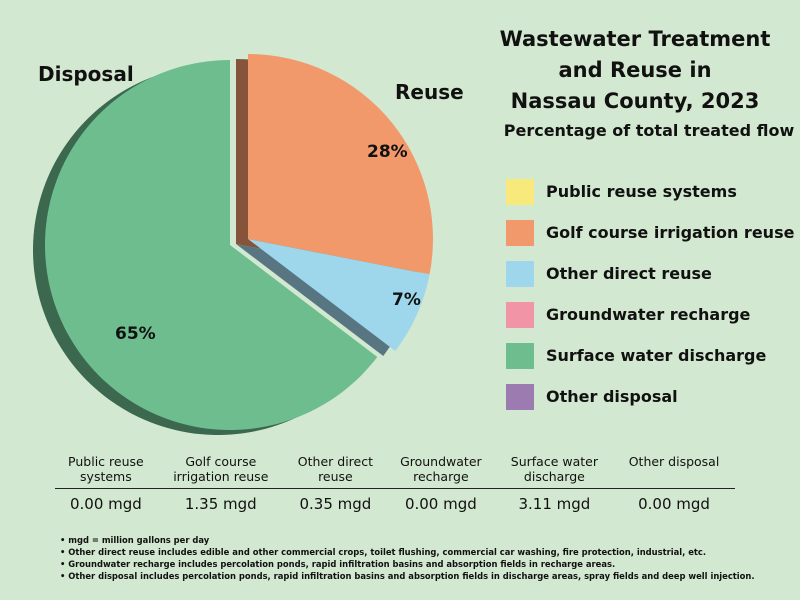 The width and height of the screenshot is (800, 600). Describe the element at coordinates (612, 396) in the screenshot. I see `legend-label: Other disposal` at that location.